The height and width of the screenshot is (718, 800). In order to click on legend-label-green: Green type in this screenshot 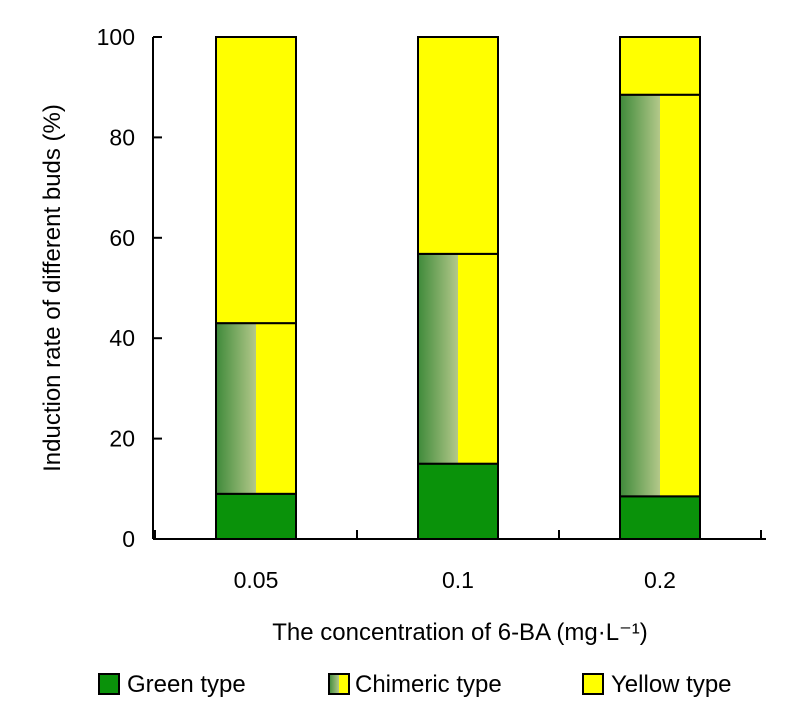, I will do `click(186, 684)`.